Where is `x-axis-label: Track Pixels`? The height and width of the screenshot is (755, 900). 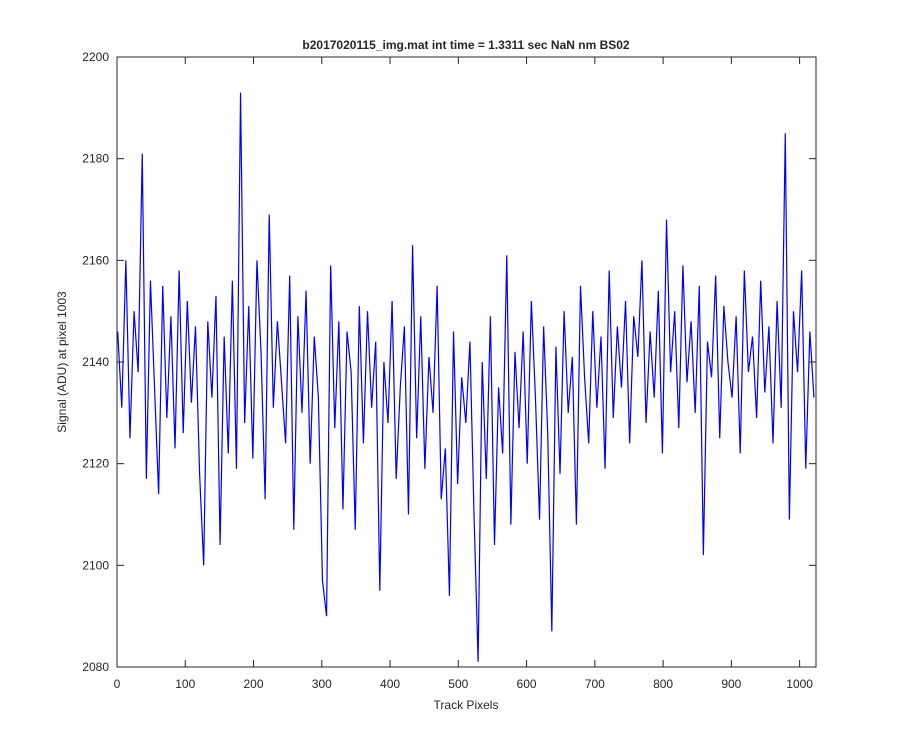
x-axis-label: Track Pixels is located at coordinates (466, 705).